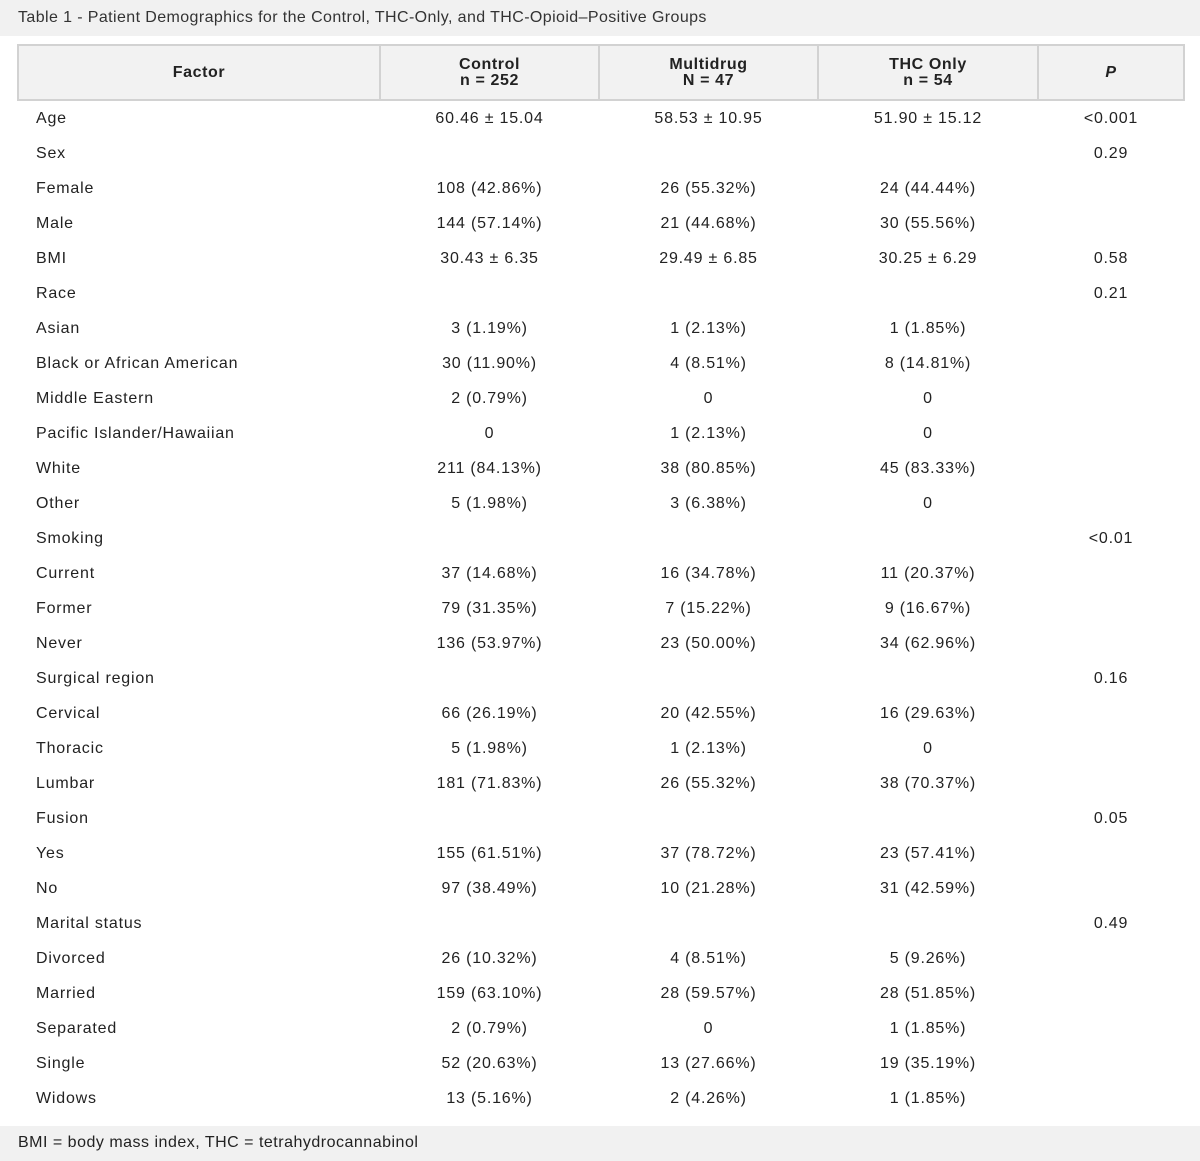  Describe the element at coordinates (489, 573) in the screenshot. I see `control-cell: 37 (14.68%)` at that location.